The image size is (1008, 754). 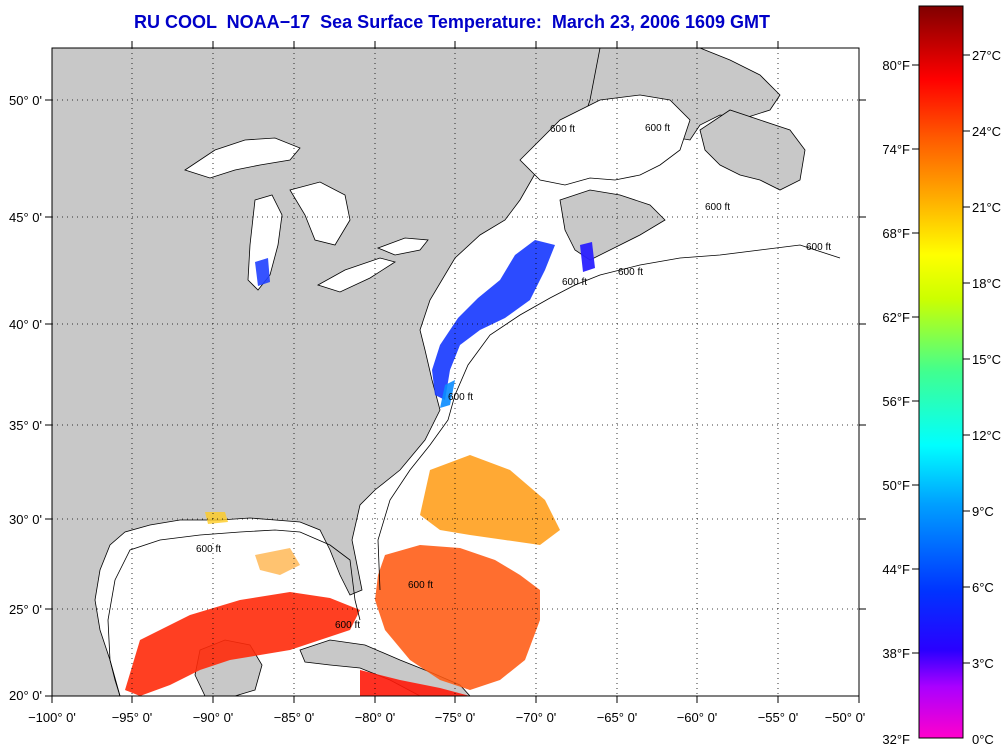 I want to click on sst-gulf-stream-orange, so click(x=490, y=500).